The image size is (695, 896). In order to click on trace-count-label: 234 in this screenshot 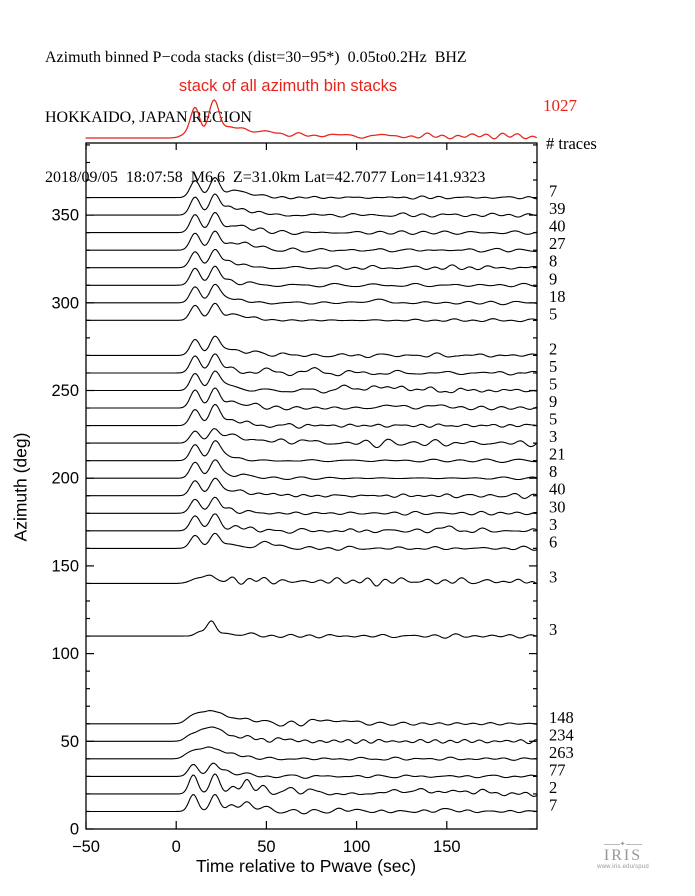, I will do `click(561, 734)`.